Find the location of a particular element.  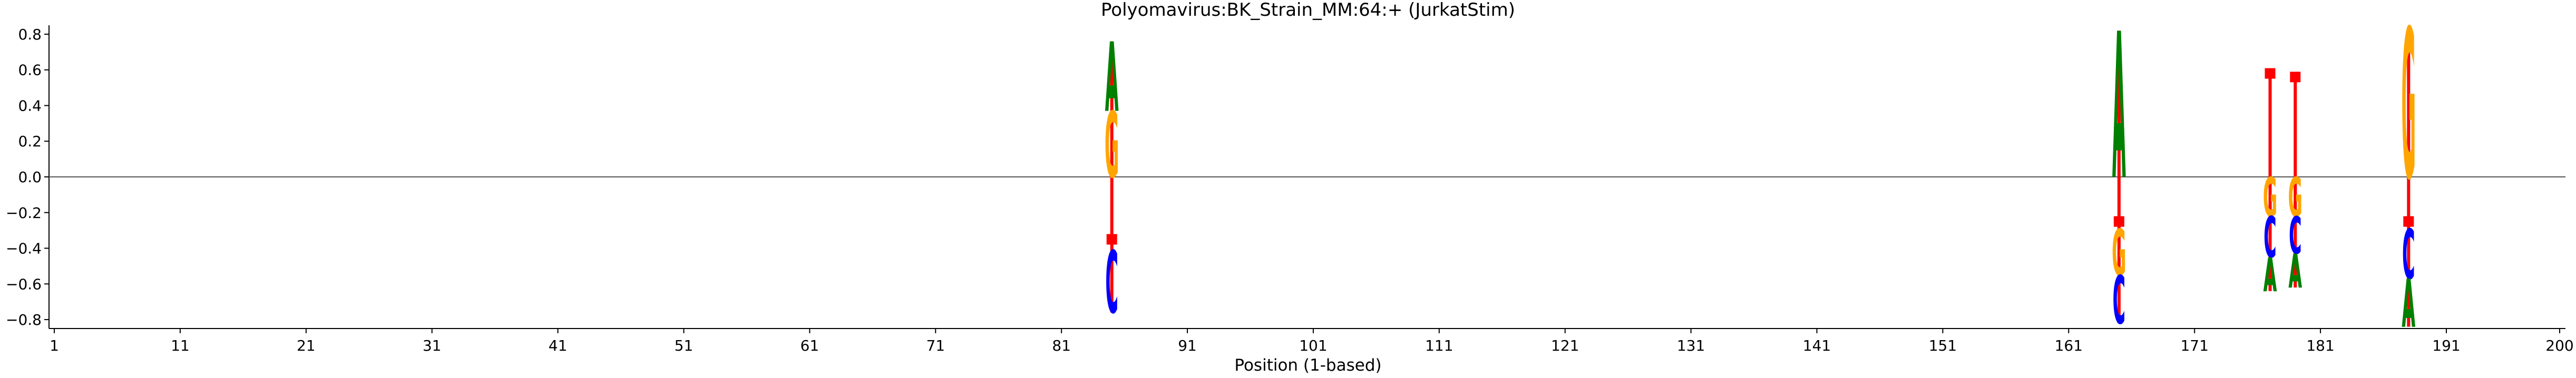

x-tick-label: 61 is located at coordinates (810, 345).